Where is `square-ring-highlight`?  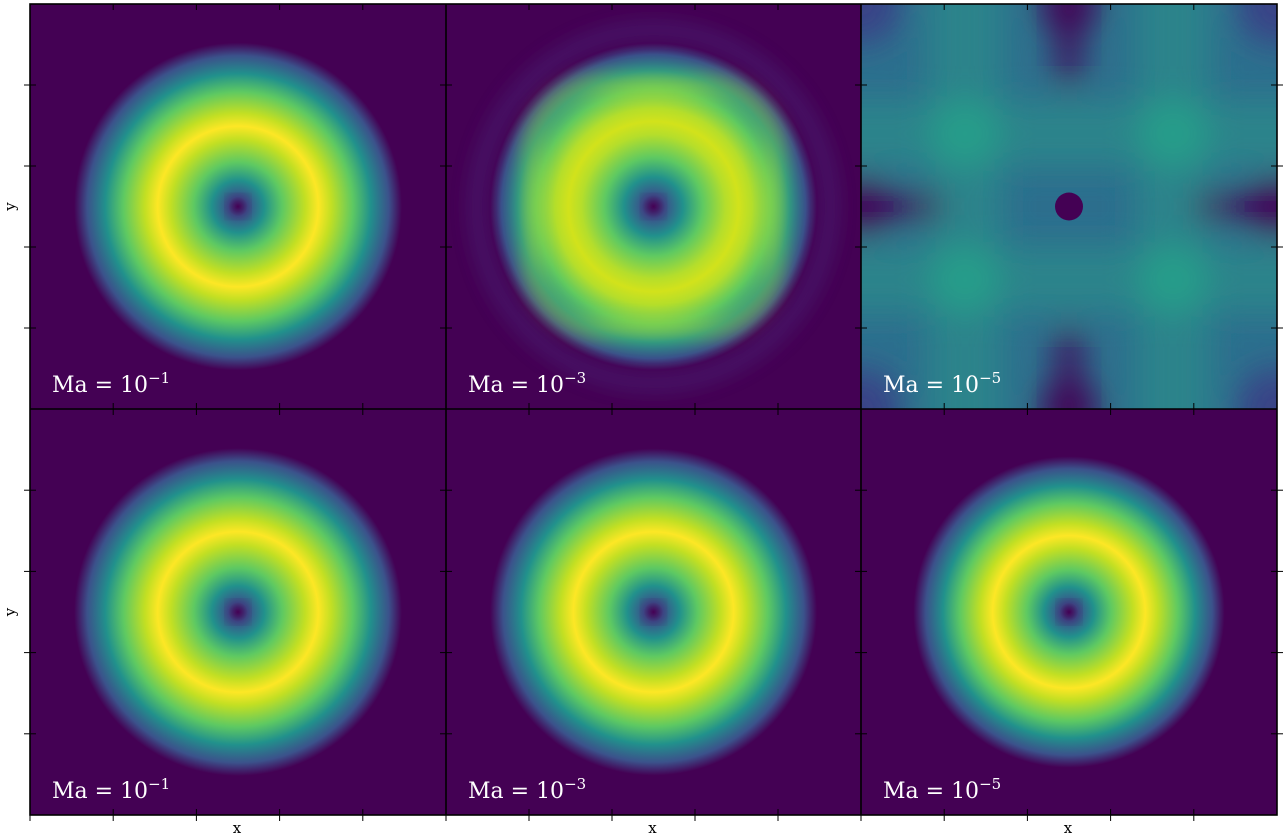
square-ring-highlight is located at coordinates (653, 206).